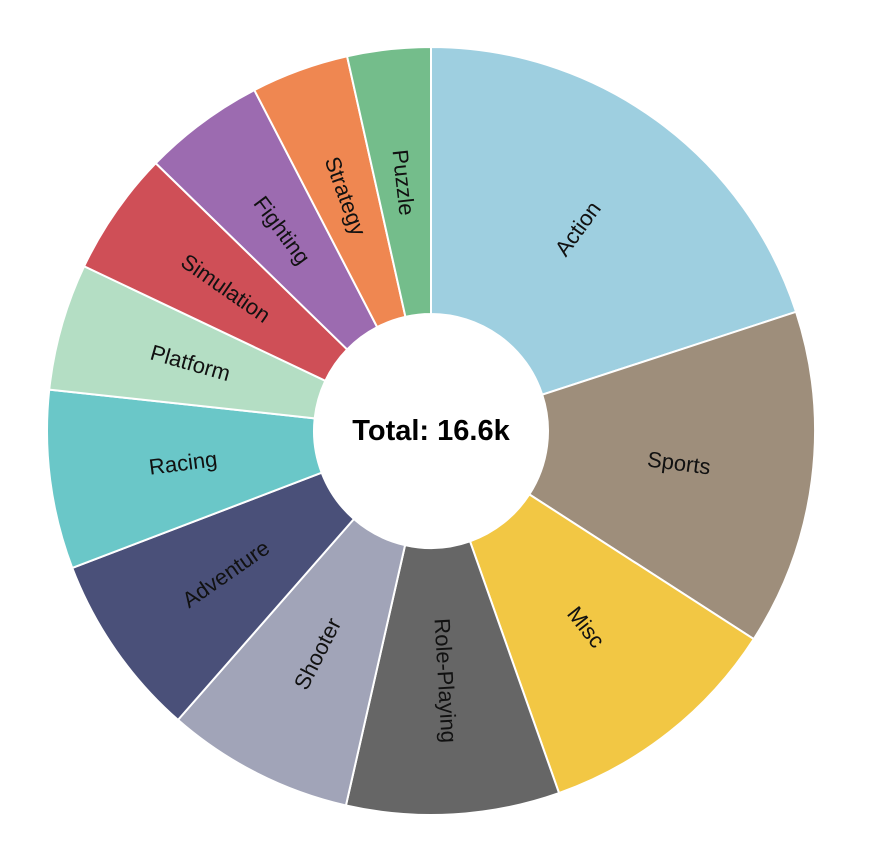 The width and height of the screenshot is (870, 854). What do you see at coordinates (452, 678) in the screenshot?
I see `slice-role-playing` at bounding box center [452, 678].